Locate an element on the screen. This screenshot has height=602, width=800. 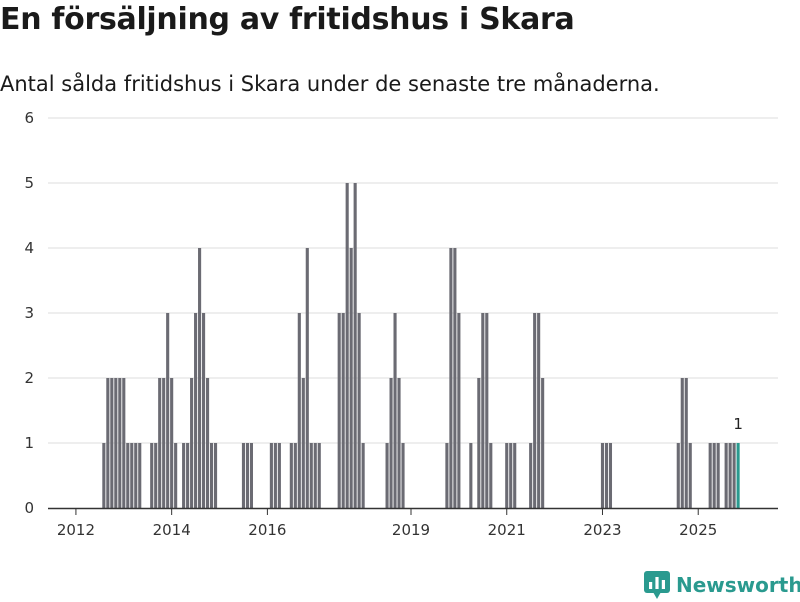
bar-latest is located at coordinates (738, 475).